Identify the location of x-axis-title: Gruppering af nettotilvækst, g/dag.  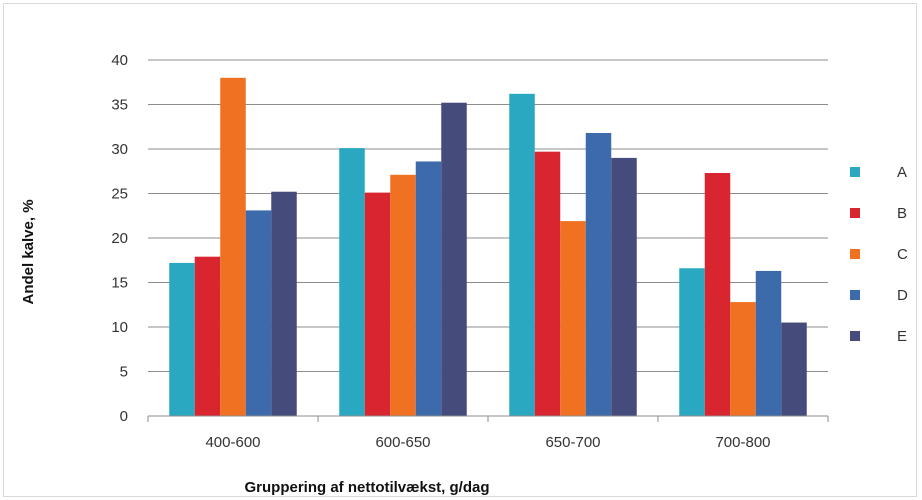
(366, 487).